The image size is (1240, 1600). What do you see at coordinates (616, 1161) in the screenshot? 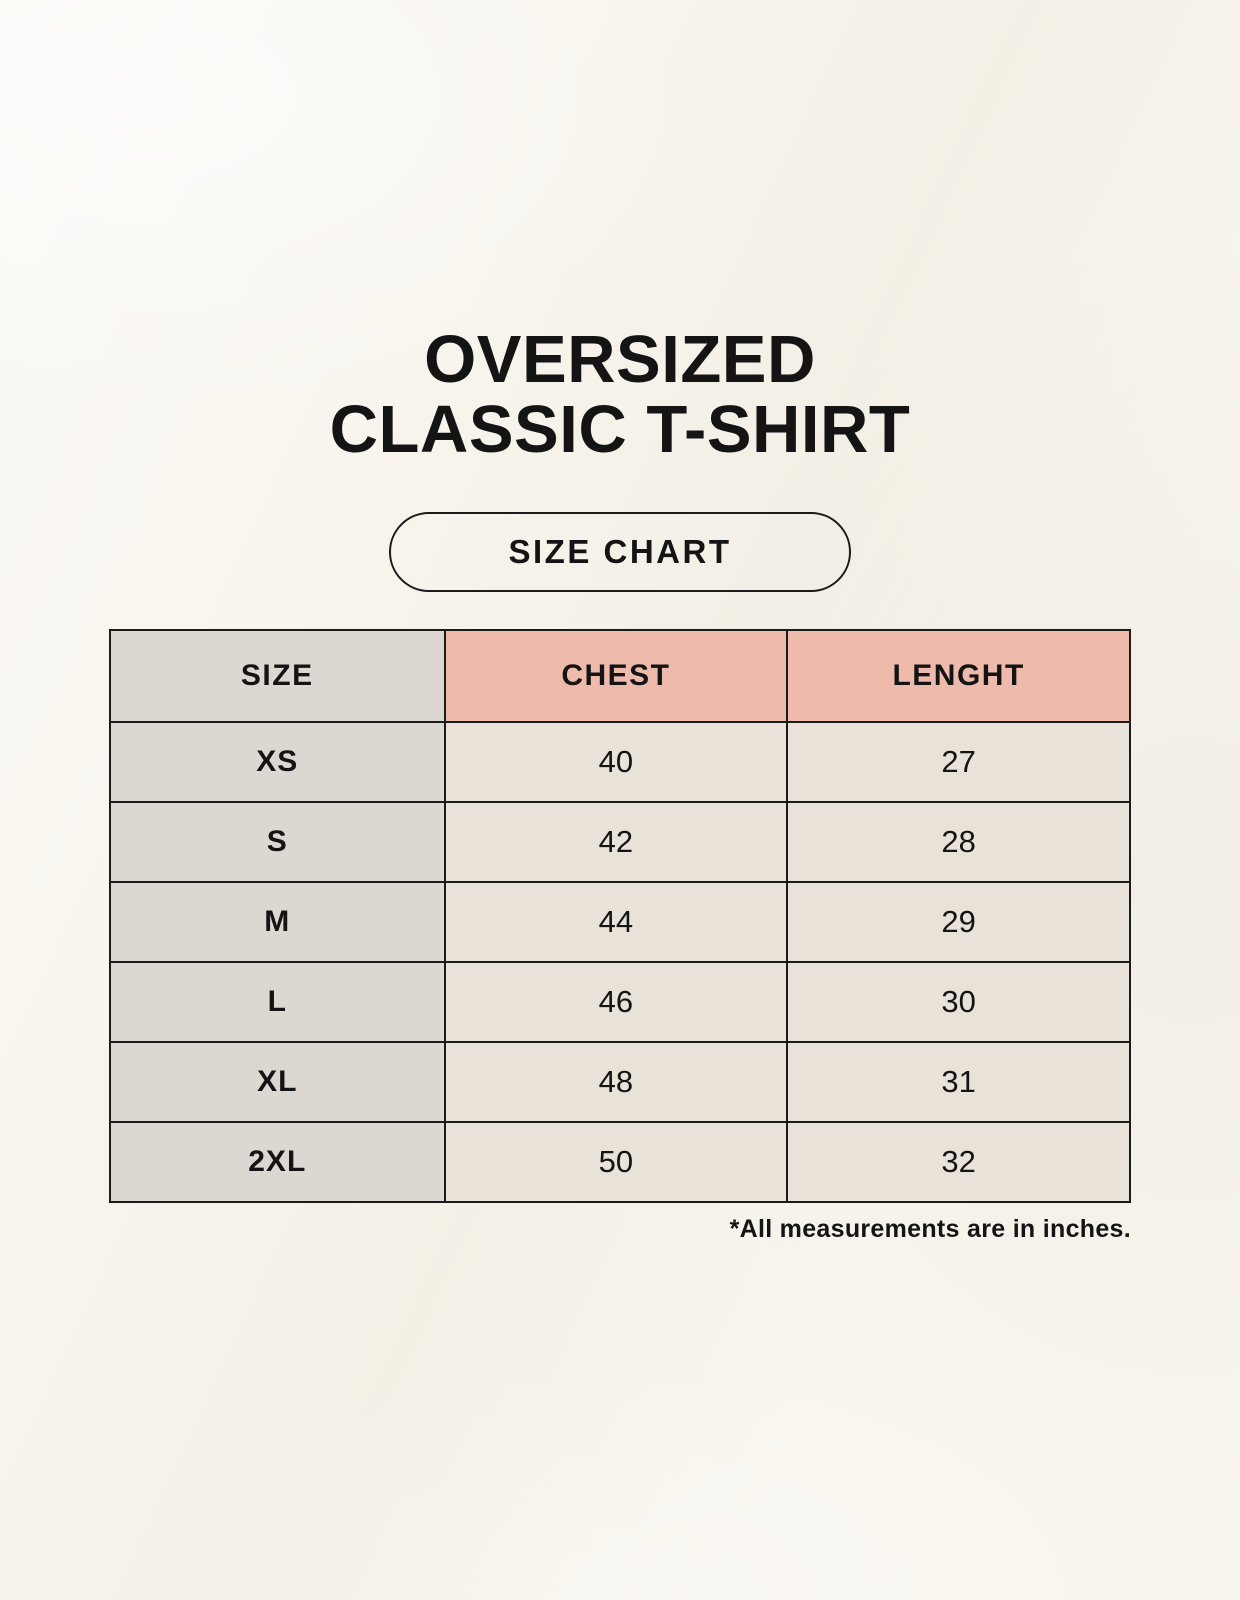
I see `chest-value-cell: 50` at bounding box center [616, 1161].